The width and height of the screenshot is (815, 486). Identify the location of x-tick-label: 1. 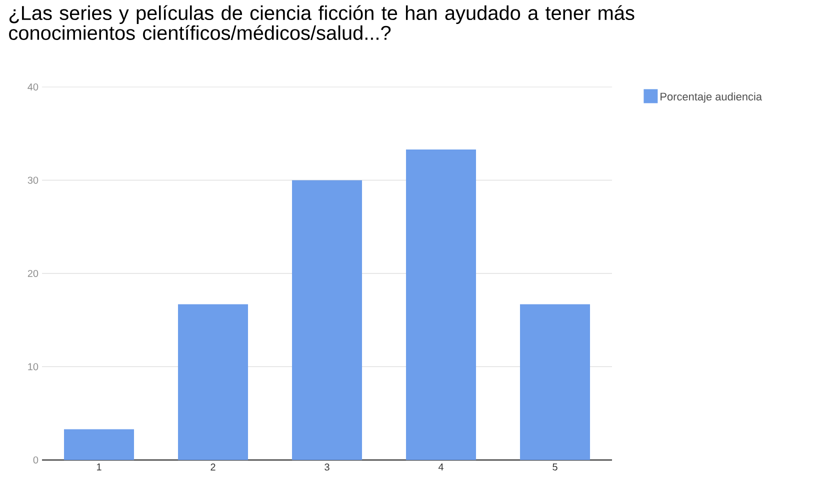
(99, 467).